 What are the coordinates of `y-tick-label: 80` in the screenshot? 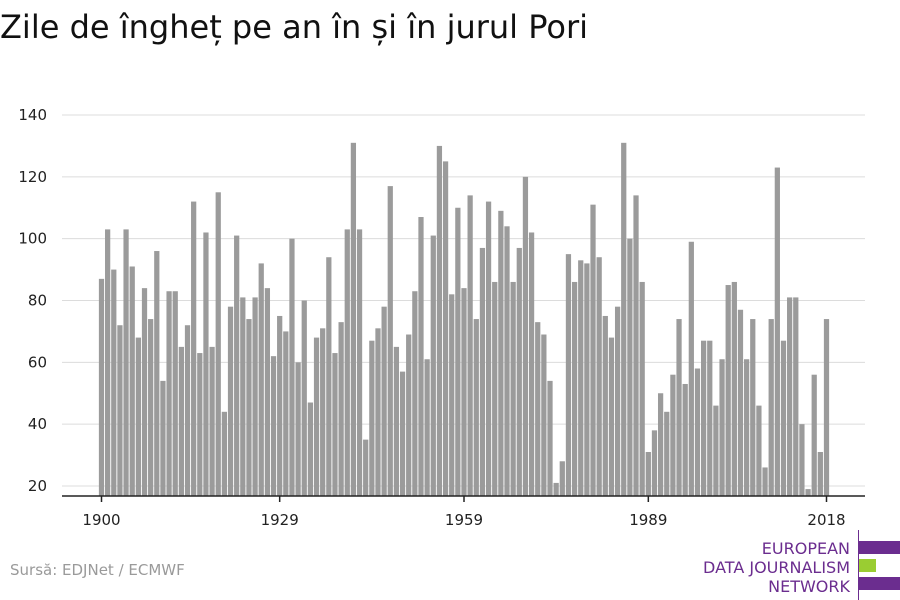 It's located at (37, 301).